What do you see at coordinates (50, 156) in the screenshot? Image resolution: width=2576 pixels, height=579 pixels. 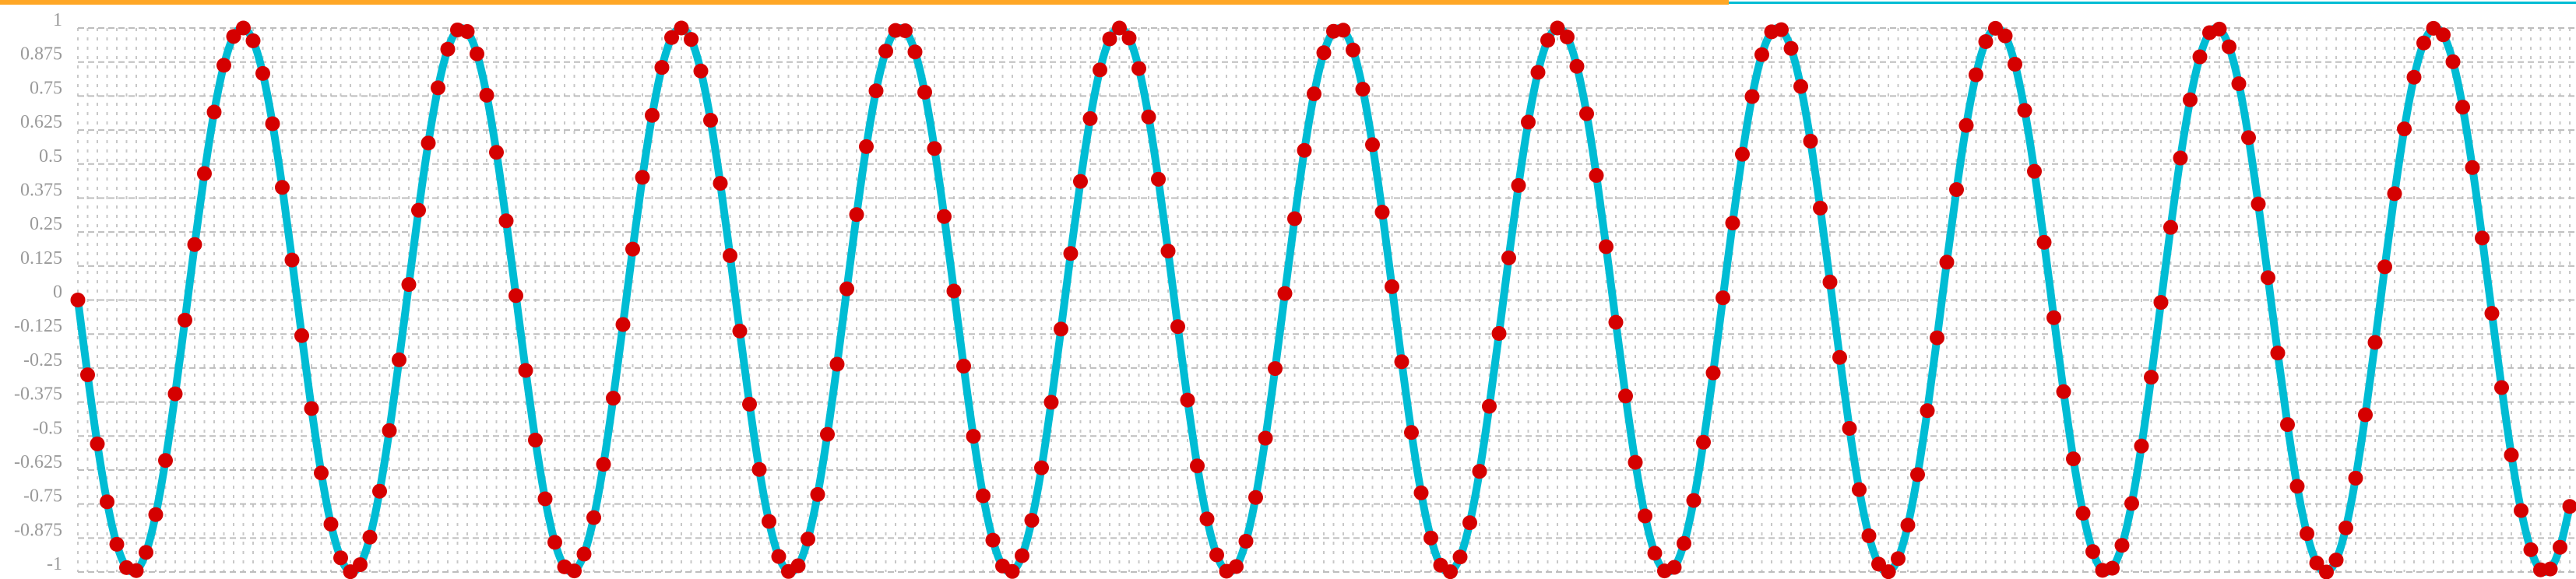 I see `y-tick-label: 0.5` at bounding box center [50, 156].